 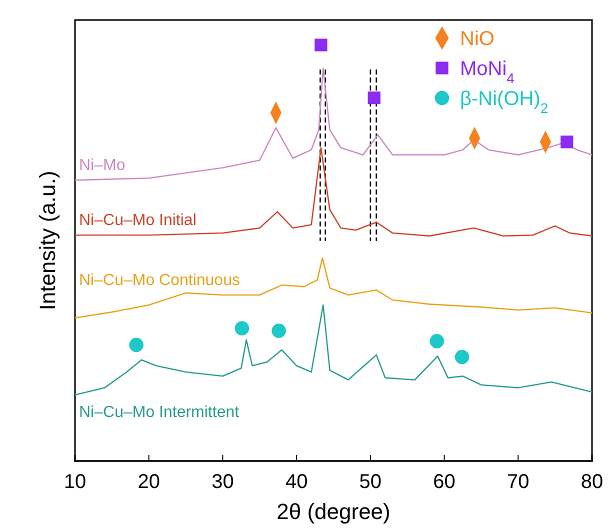 I want to click on legend-label: NiO, so click(x=477, y=39).